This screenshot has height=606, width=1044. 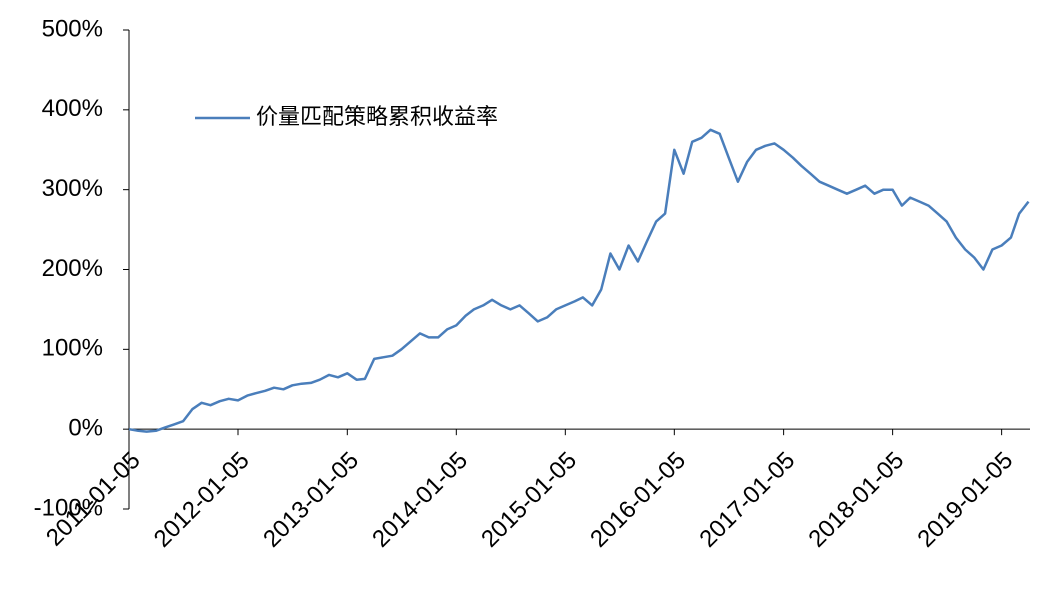 I want to click on x-tick-label: 2018-01-05, so click(x=856, y=500).